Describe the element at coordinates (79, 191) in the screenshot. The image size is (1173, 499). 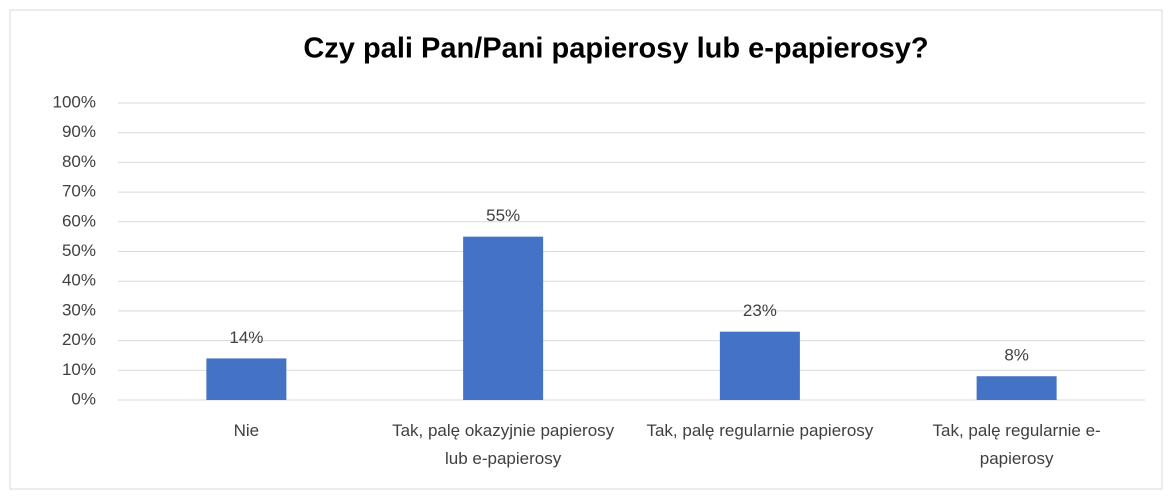
I see `y-tick-label: 70%` at that location.